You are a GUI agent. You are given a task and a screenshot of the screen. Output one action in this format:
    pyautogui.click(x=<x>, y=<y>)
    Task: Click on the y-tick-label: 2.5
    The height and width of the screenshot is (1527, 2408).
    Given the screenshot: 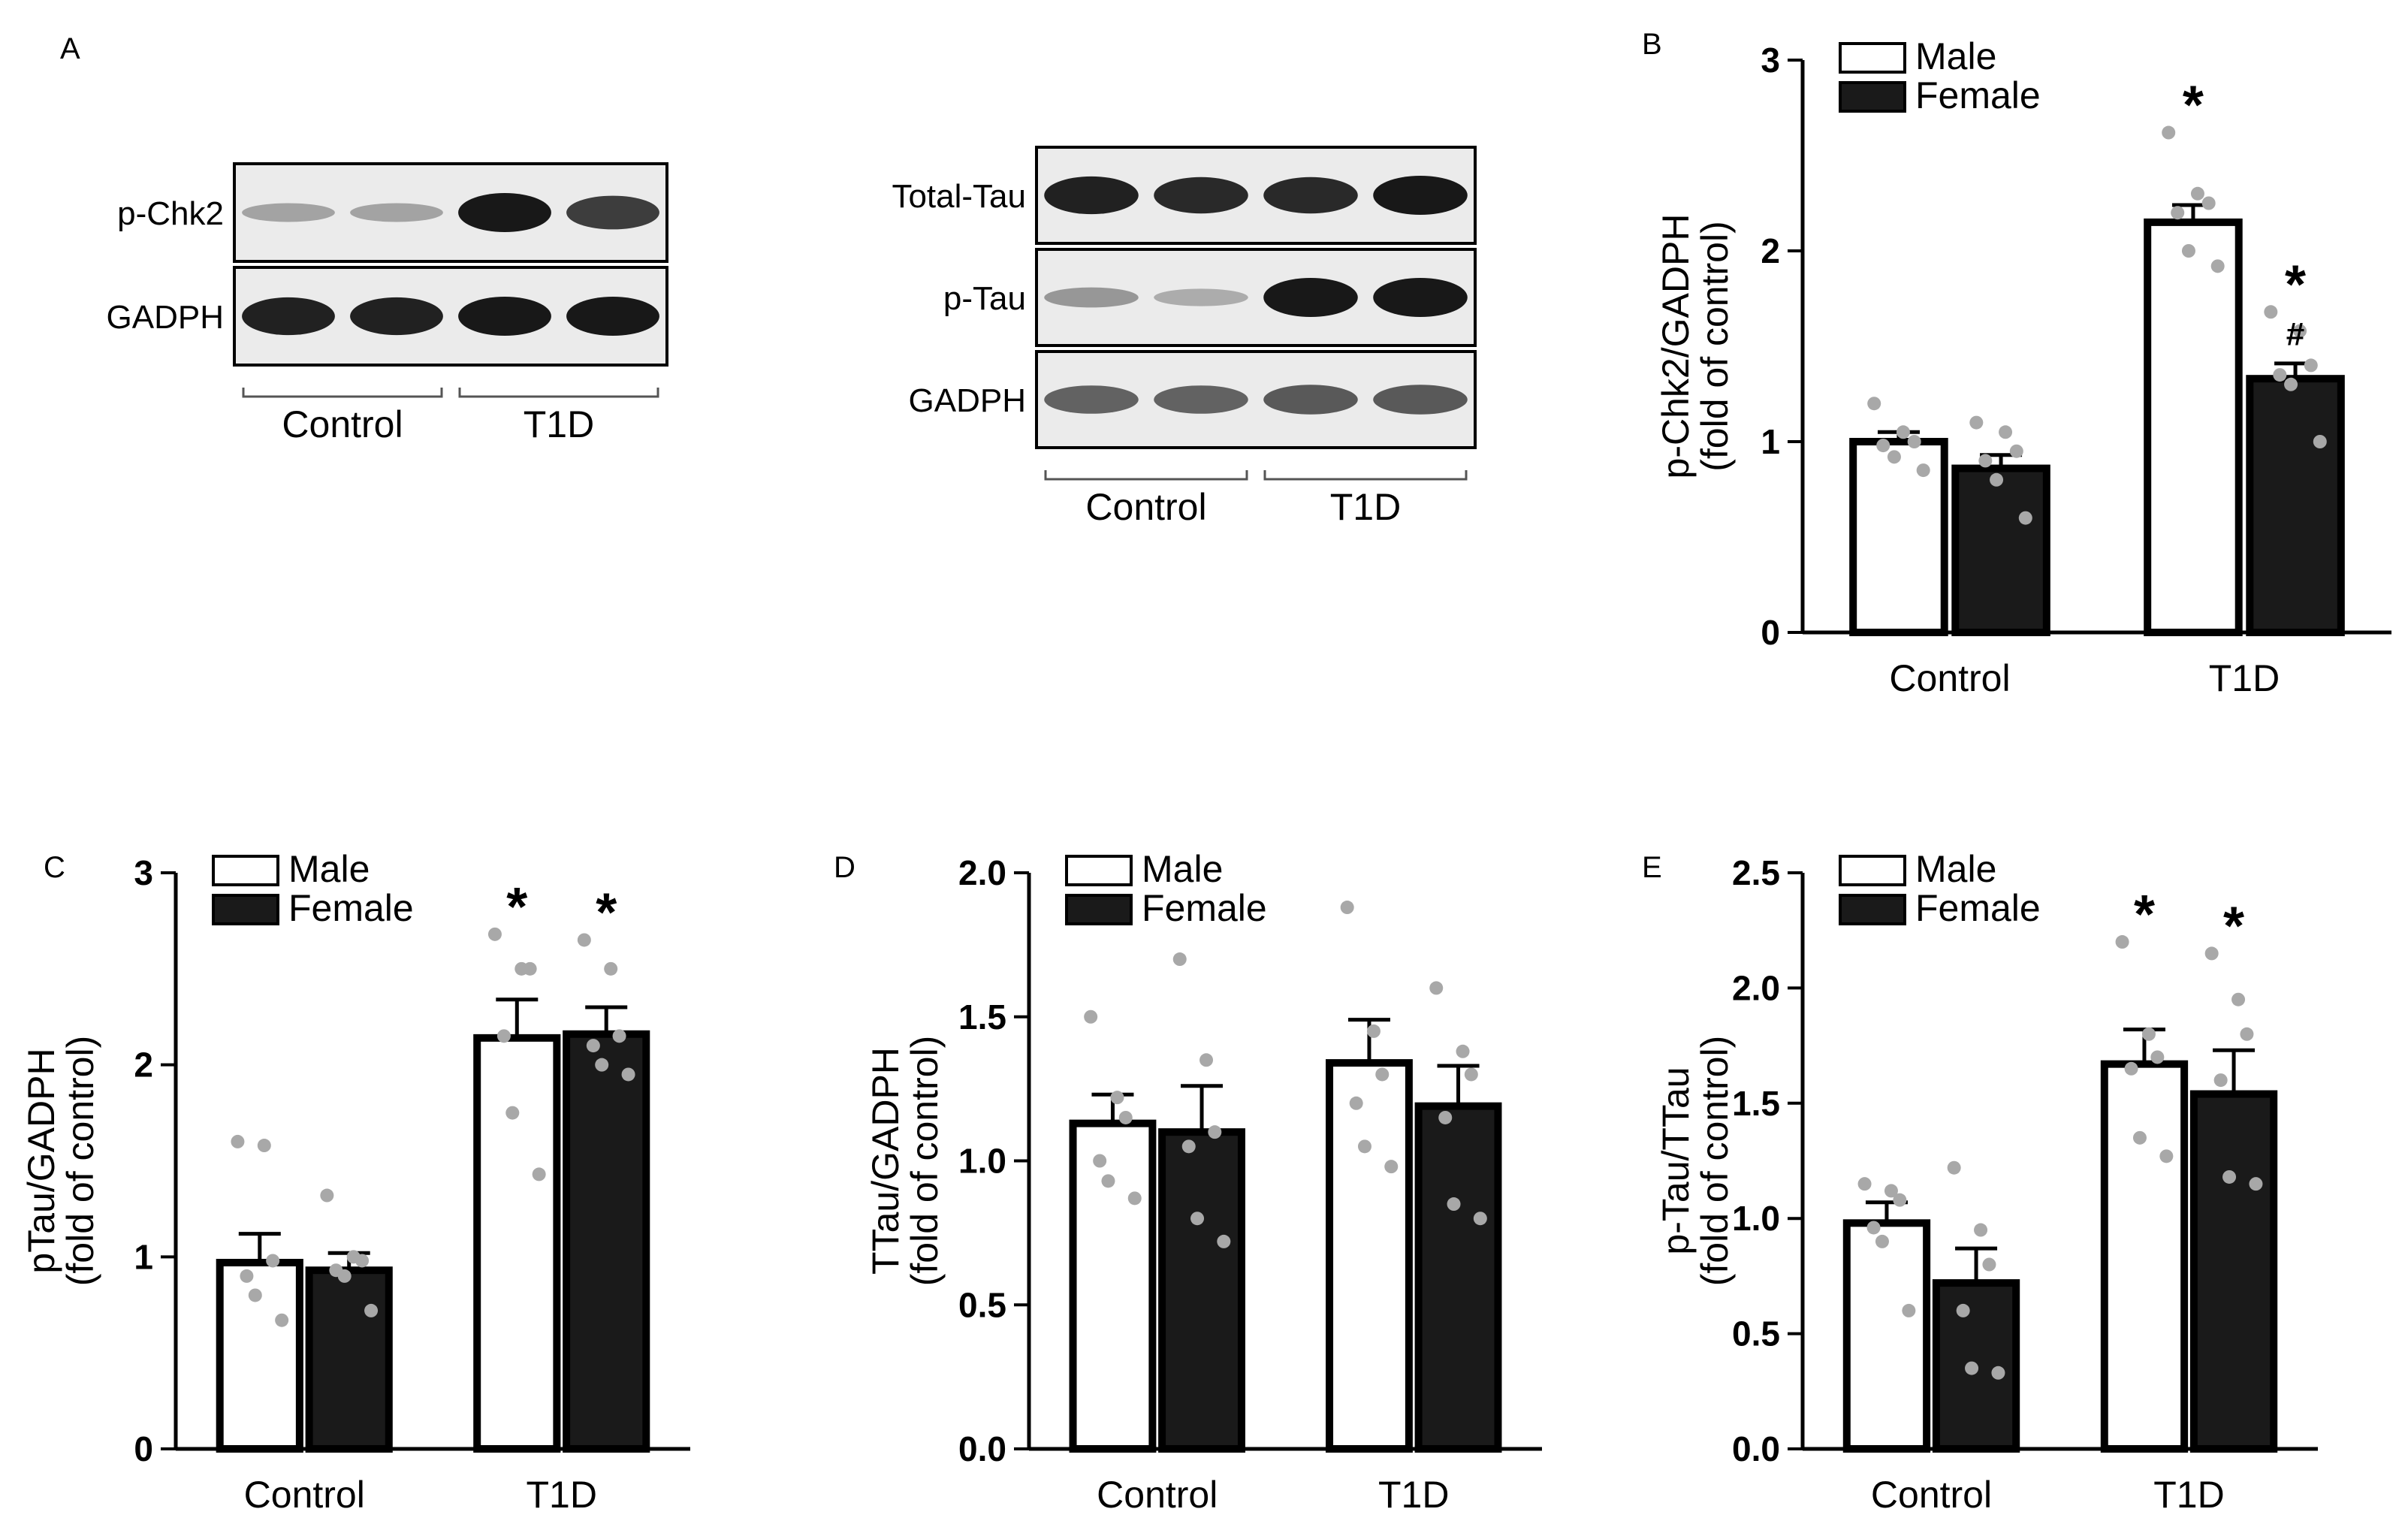 What is the action you would take?
    pyautogui.click(x=1756, y=872)
    